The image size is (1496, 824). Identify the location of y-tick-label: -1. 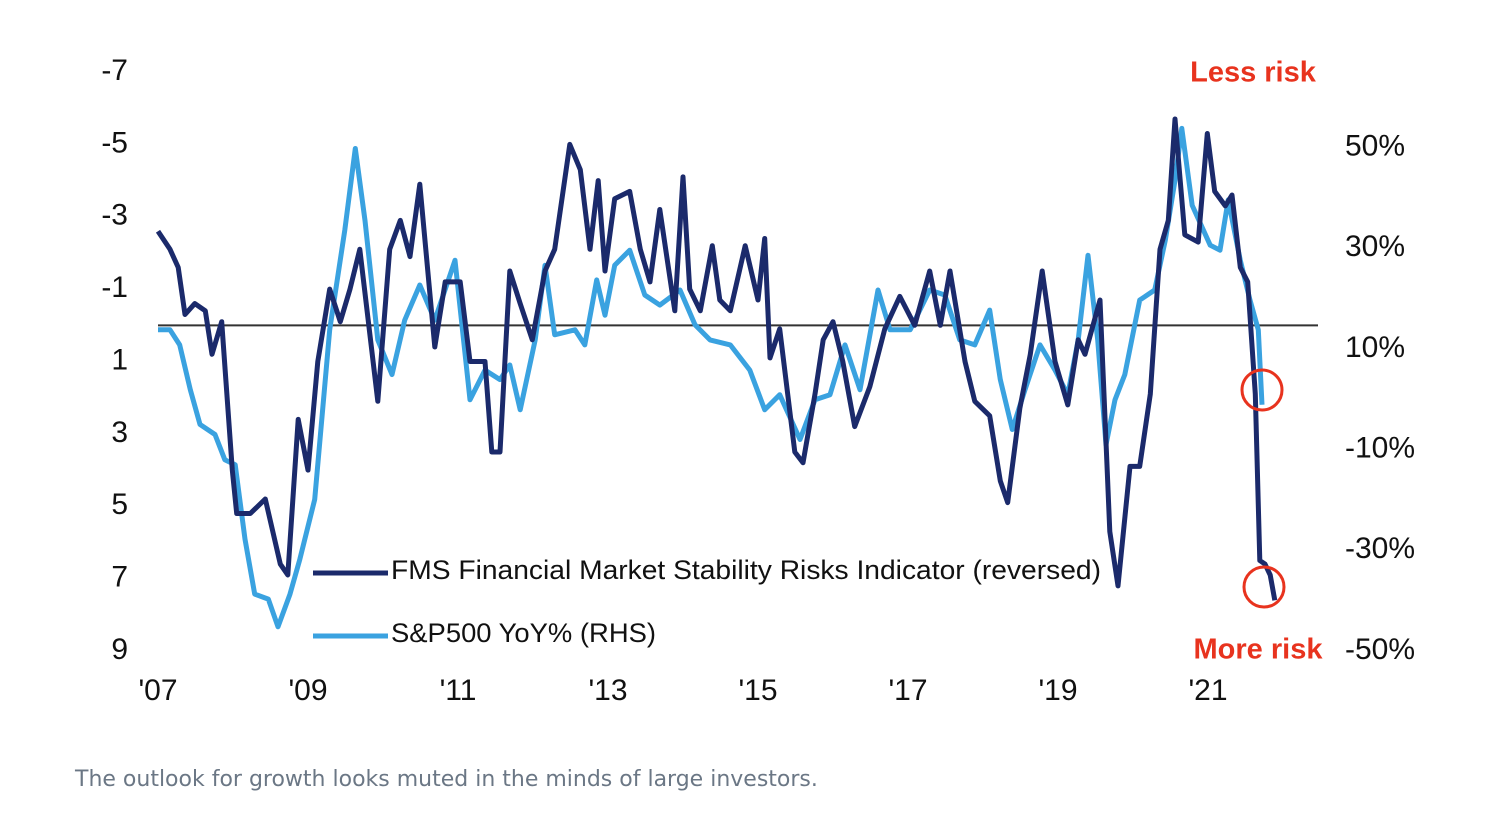
(114, 287).